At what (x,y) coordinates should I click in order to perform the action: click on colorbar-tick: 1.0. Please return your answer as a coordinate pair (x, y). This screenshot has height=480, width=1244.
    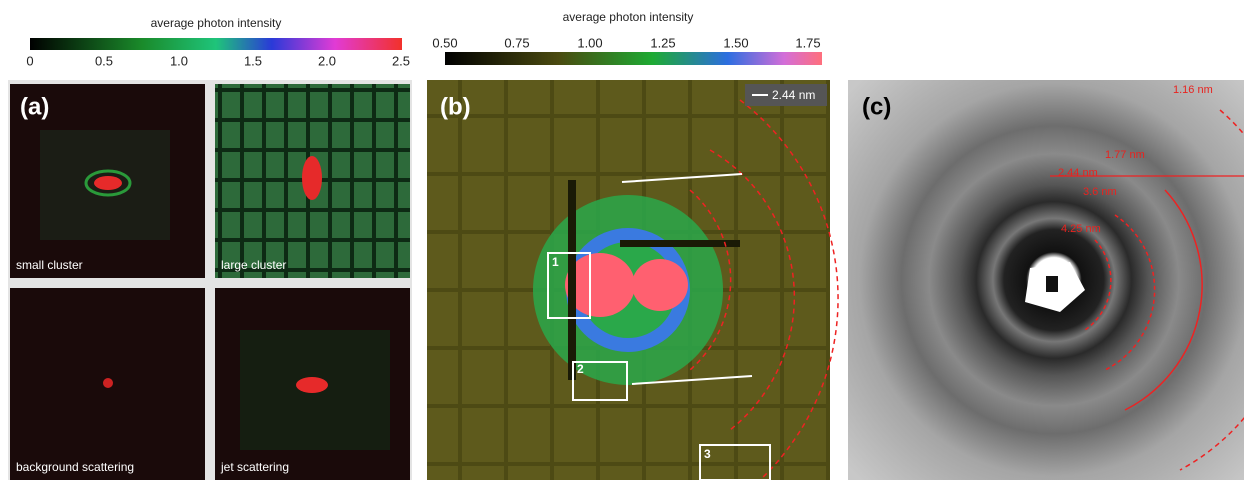
    Looking at the image, I should click on (179, 60).